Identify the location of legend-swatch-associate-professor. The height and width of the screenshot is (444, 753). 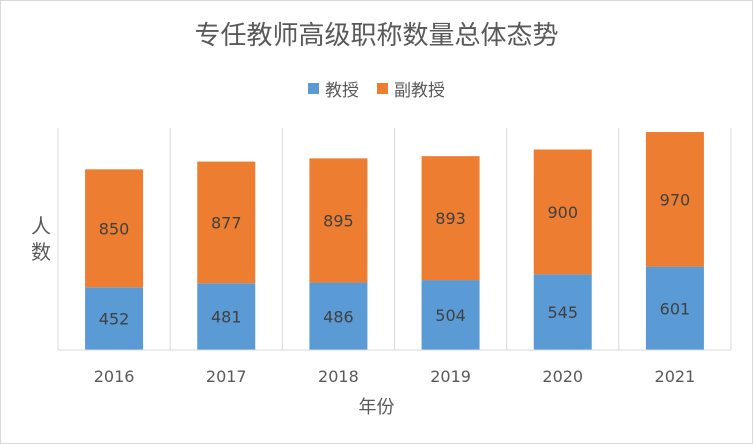
(382, 88).